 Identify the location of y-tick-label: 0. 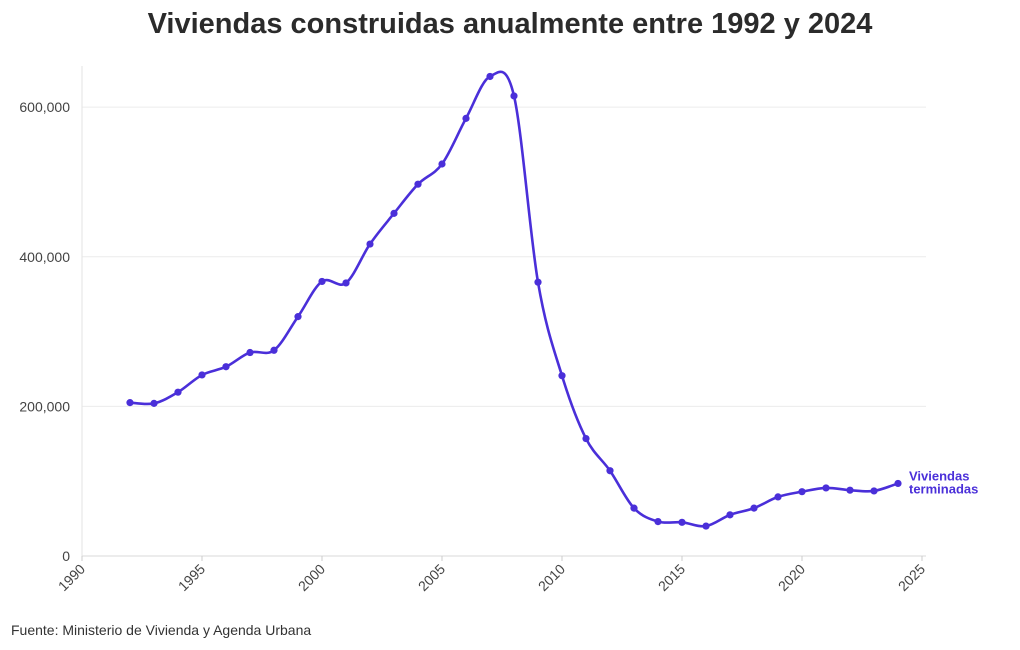
(66, 556).